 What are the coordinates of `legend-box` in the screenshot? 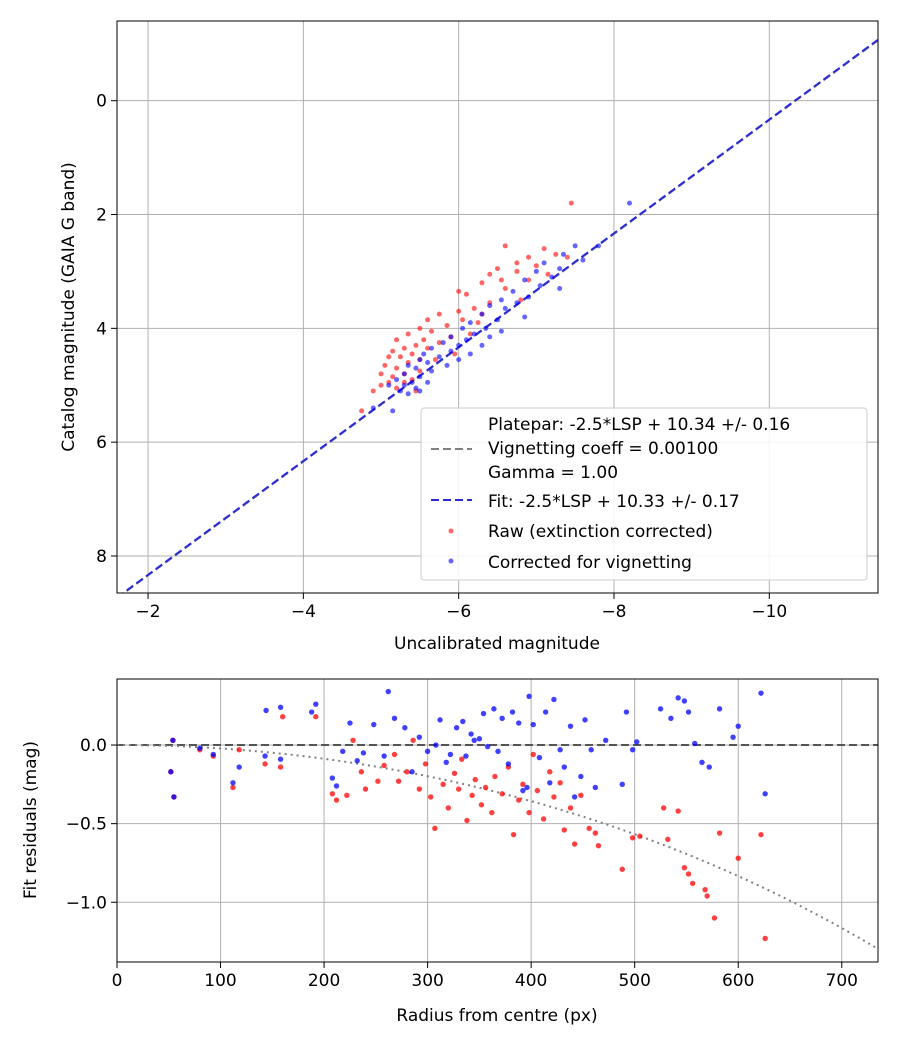 It's located at (644, 494).